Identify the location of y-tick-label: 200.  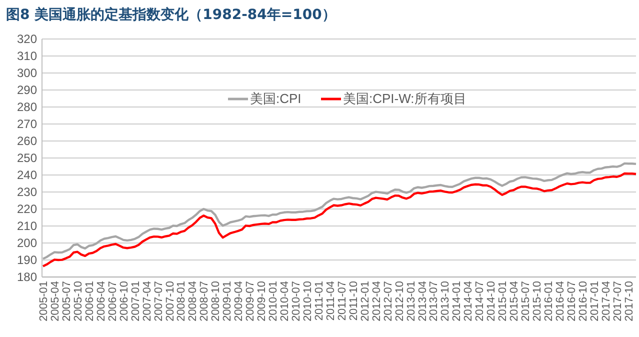
(27, 243).